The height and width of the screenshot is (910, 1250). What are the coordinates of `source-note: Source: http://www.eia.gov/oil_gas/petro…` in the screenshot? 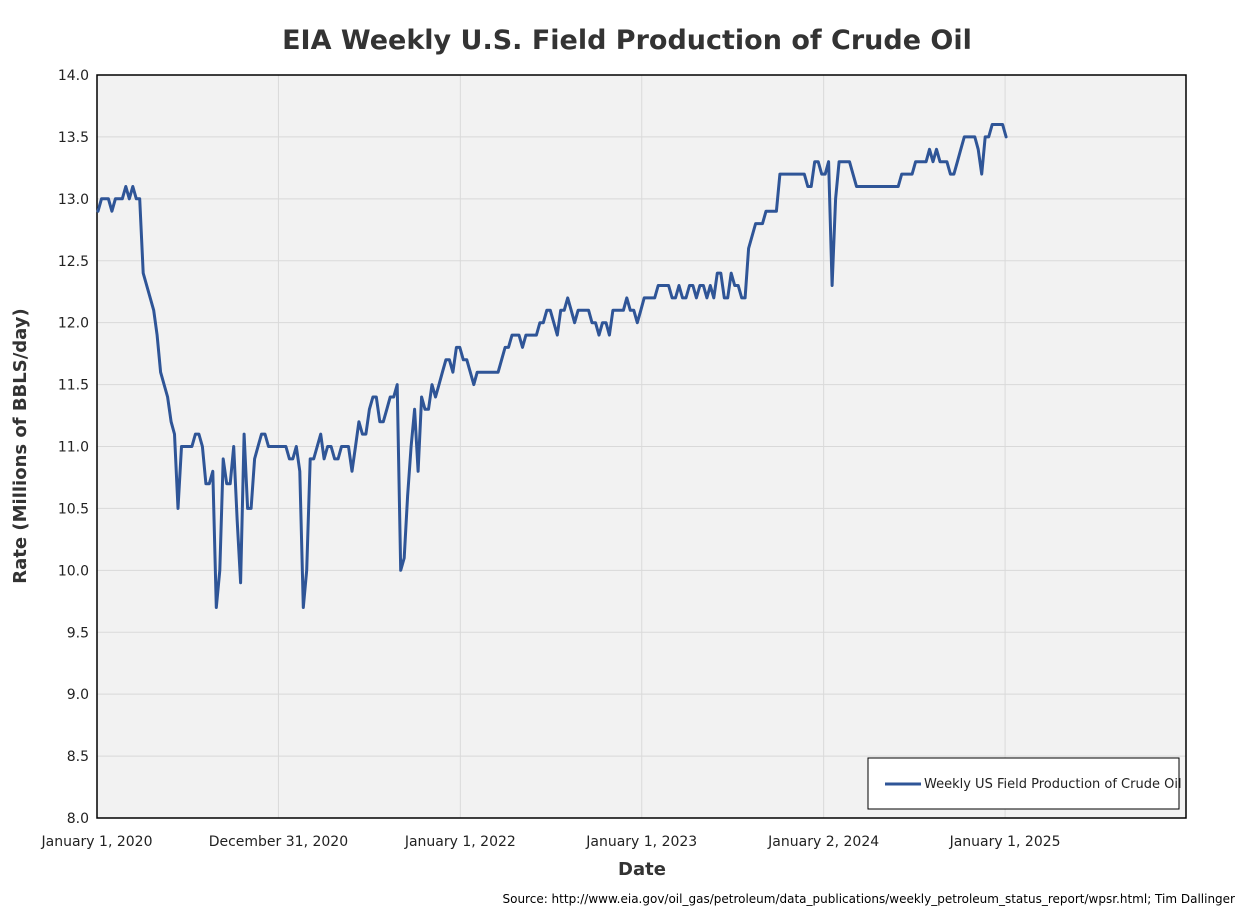 It's located at (868, 899).